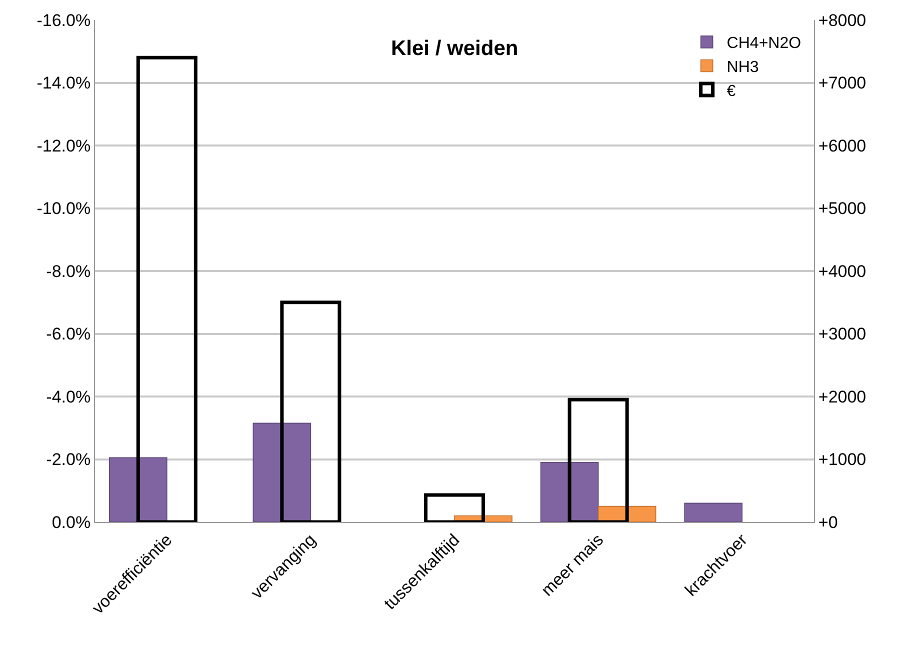  I want to click on y-tick-label: -8.0%, so click(68, 271).